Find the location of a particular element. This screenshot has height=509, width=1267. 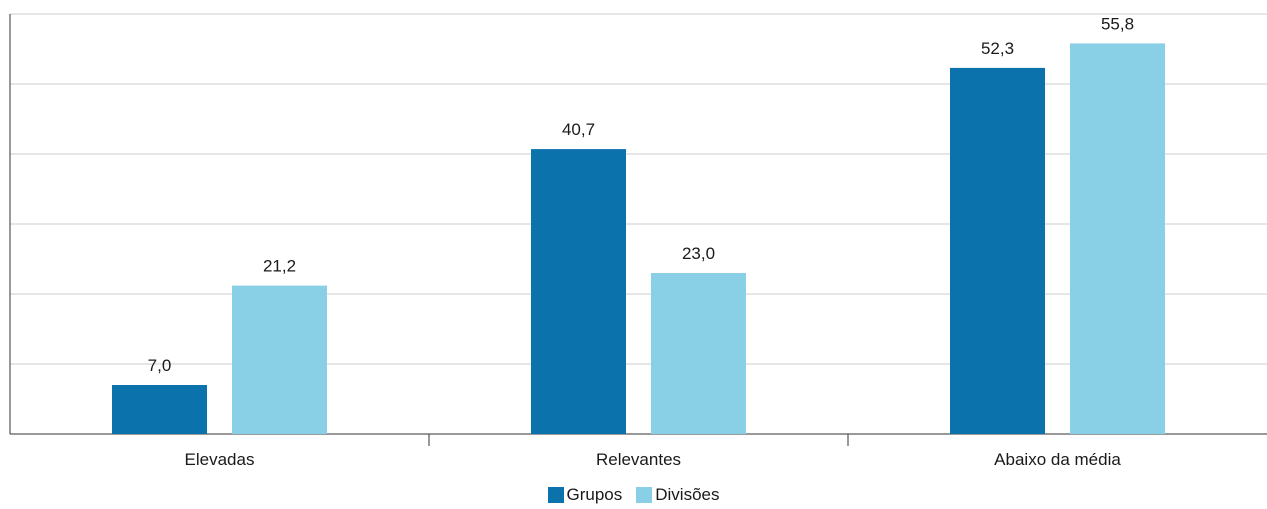

legend-item-grupos: Grupos is located at coordinates (585, 495).